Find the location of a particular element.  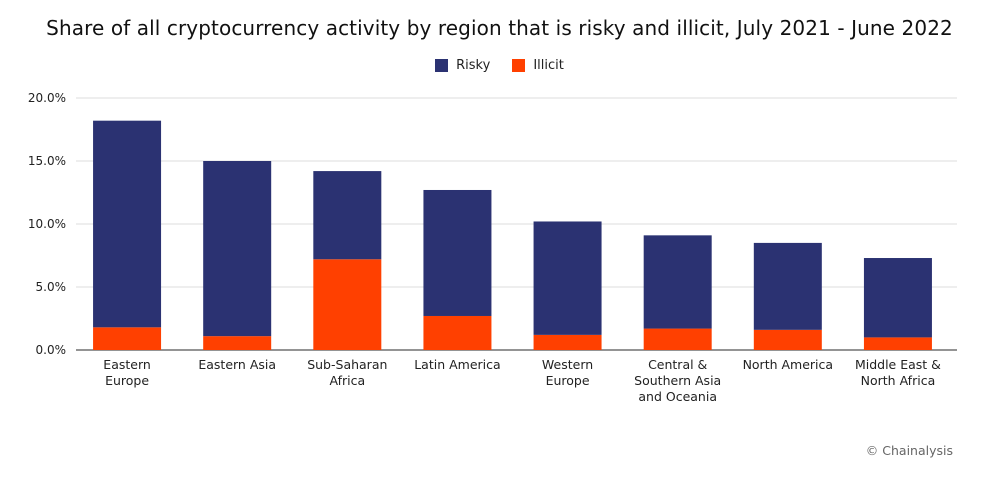

x-tick-label-line: North Africa is located at coordinates (898, 380).